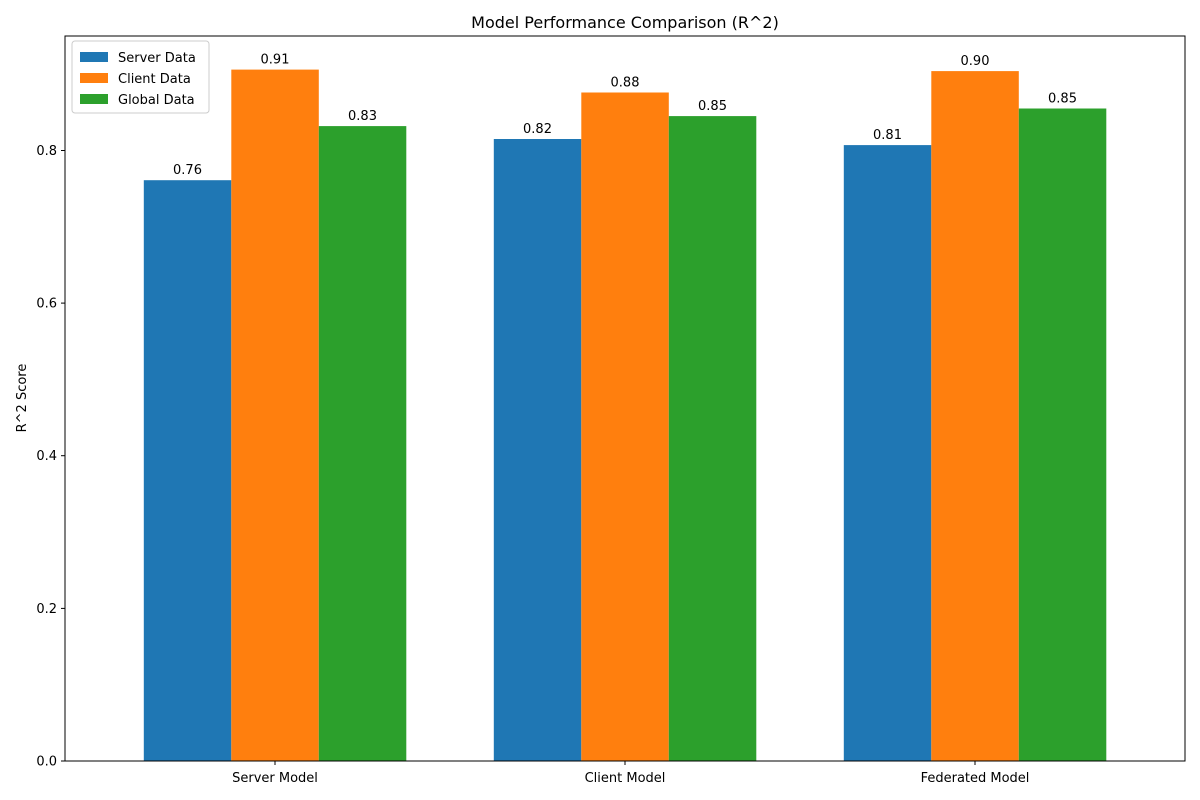 The width and height of the screenshot is (1200, 800). Describe the element at coordinates (975, 61) in the screenshot. I see `data-label: 0.90` at that location.